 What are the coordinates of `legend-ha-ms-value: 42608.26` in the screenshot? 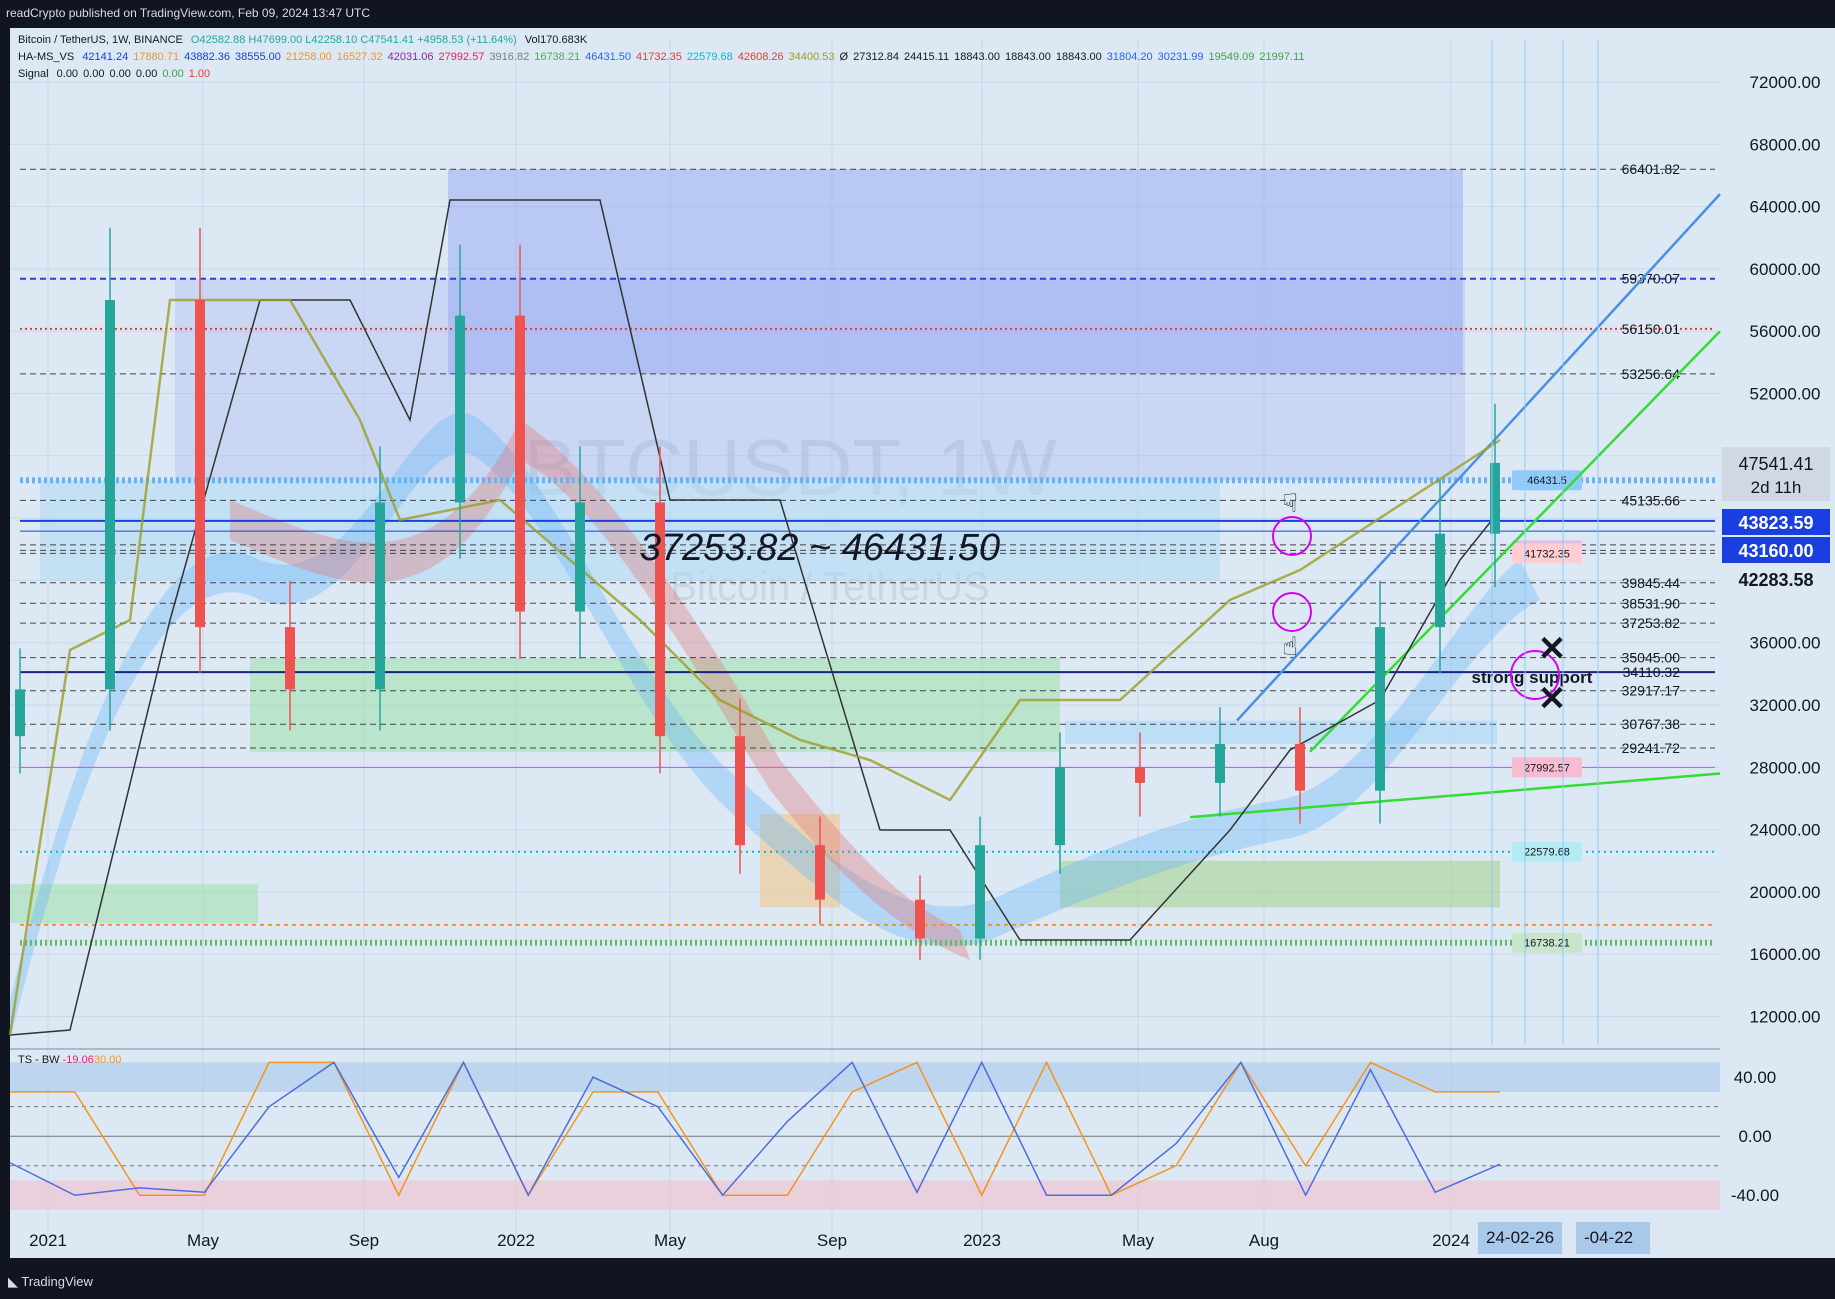 It's located at (760, 57).